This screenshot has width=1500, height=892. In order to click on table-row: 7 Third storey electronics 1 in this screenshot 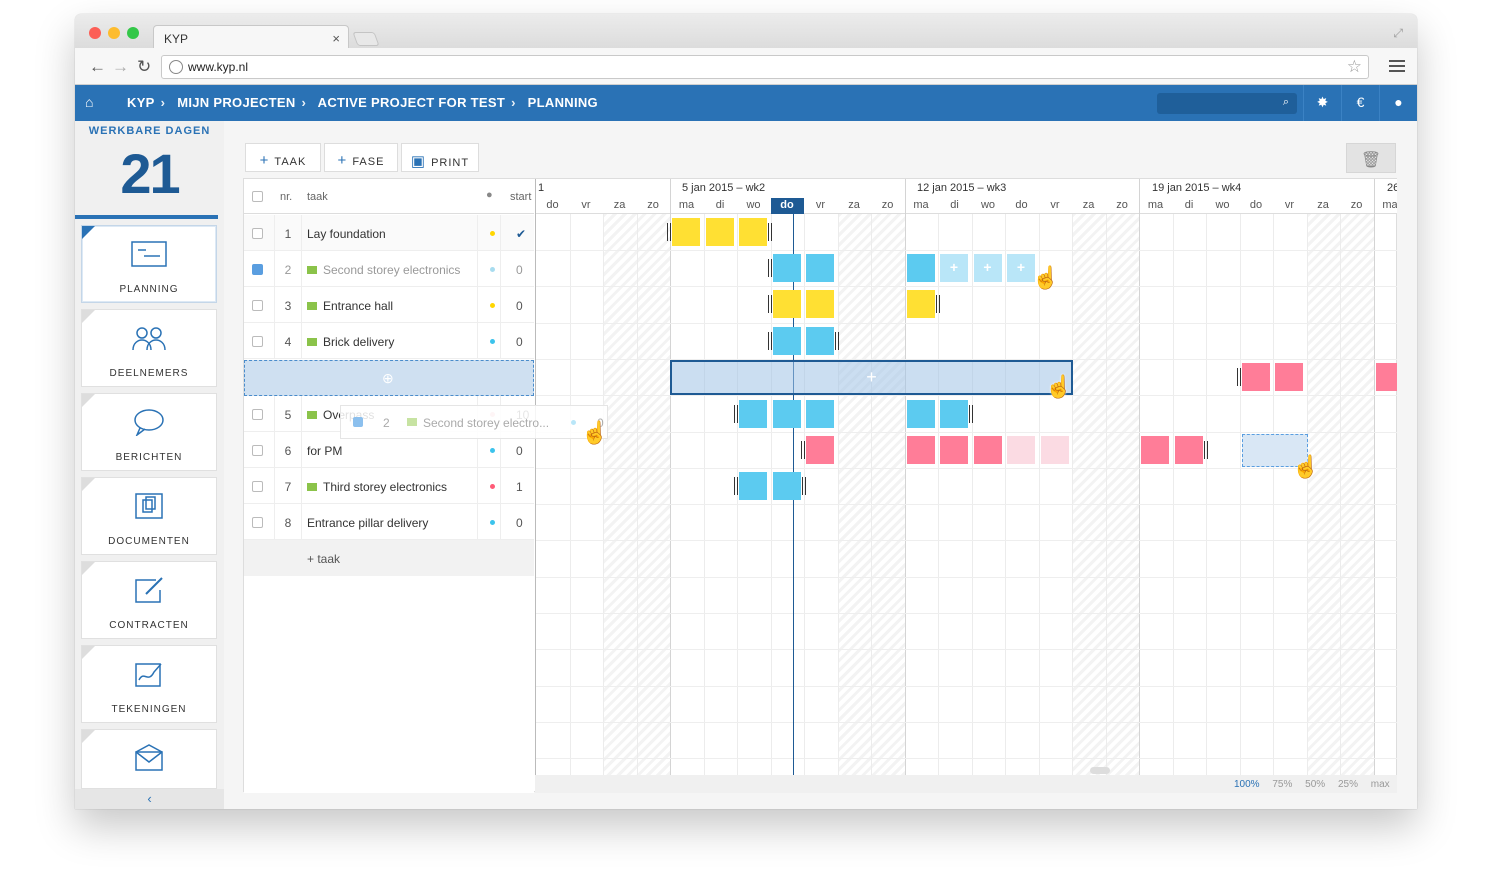, I will do `click(389, 486)`.